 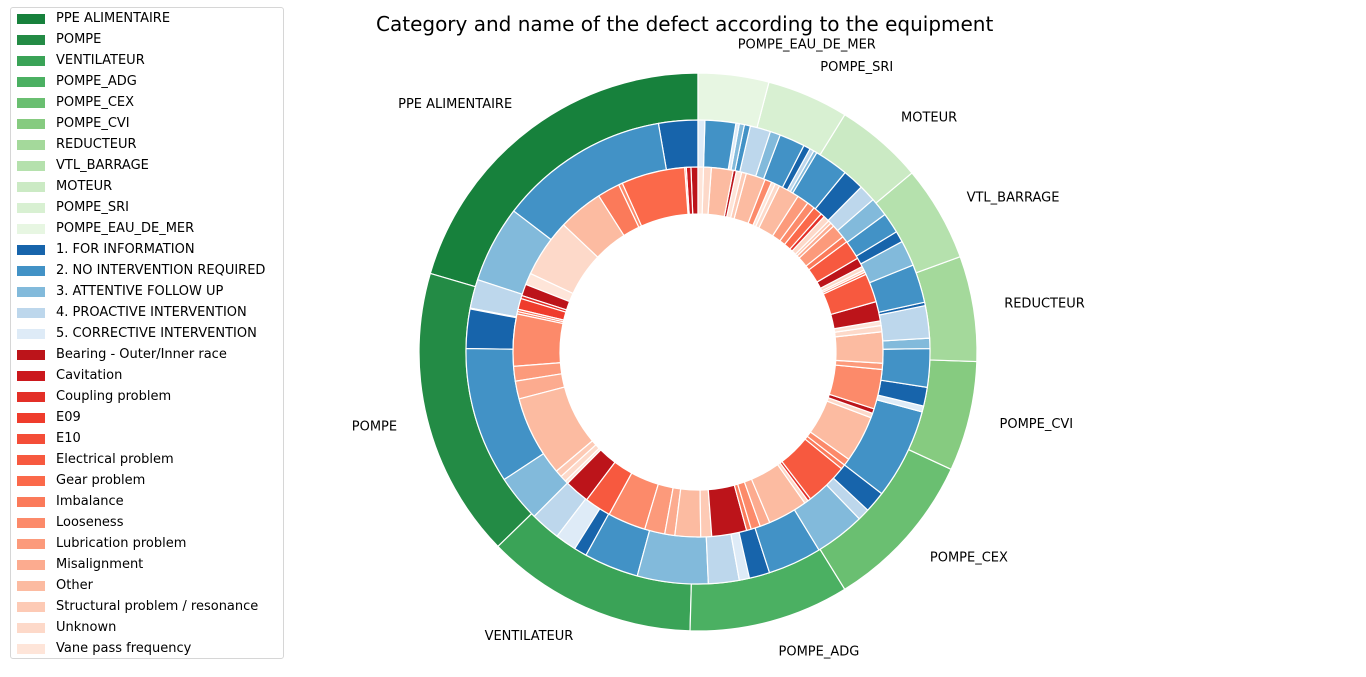 I want to click on legend-label: Cavitation, so click(x=89, y=375).